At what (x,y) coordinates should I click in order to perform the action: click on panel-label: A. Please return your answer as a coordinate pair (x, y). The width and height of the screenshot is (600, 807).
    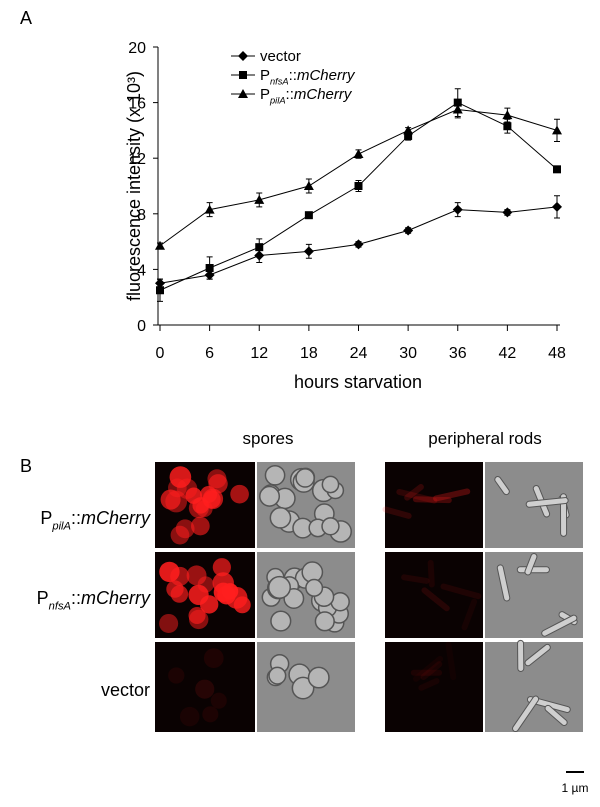
    Looking at the image, I should click on (26, 18).